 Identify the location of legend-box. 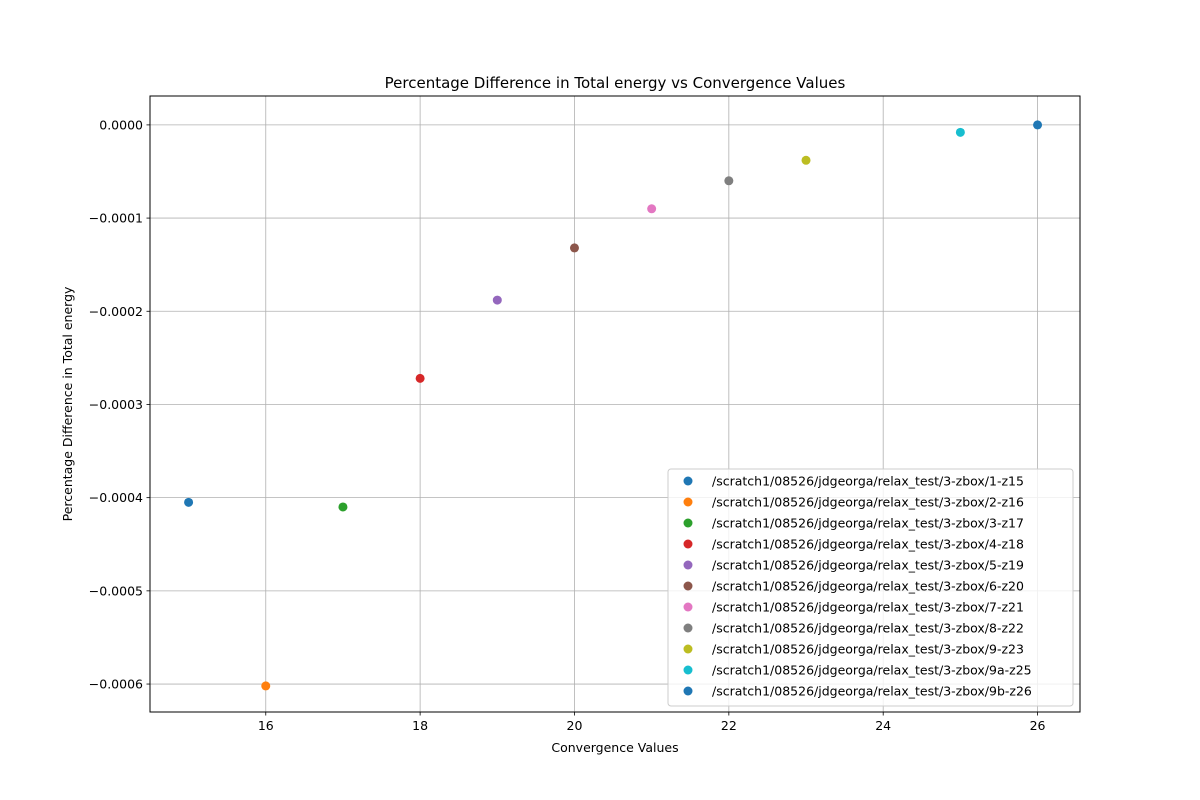
(870, 587).